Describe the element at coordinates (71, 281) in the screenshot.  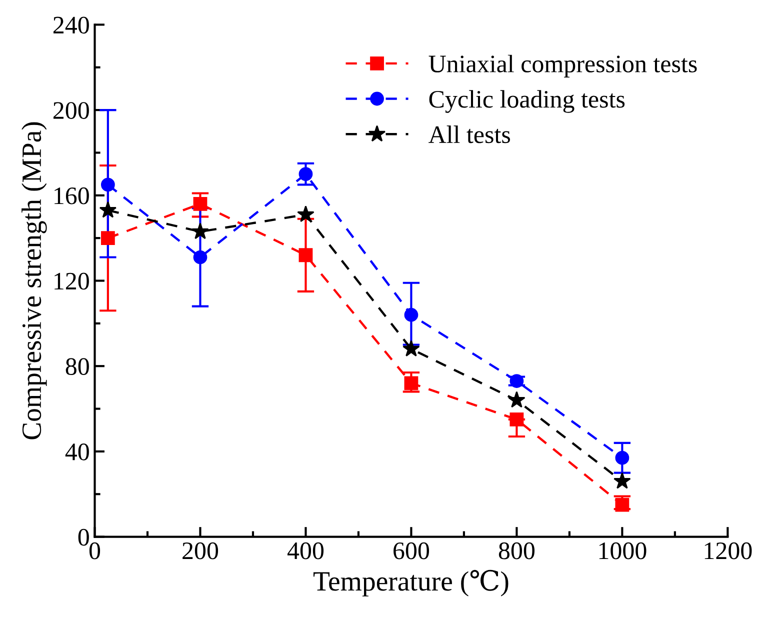
I see `y-tick-label: 120` at that location.